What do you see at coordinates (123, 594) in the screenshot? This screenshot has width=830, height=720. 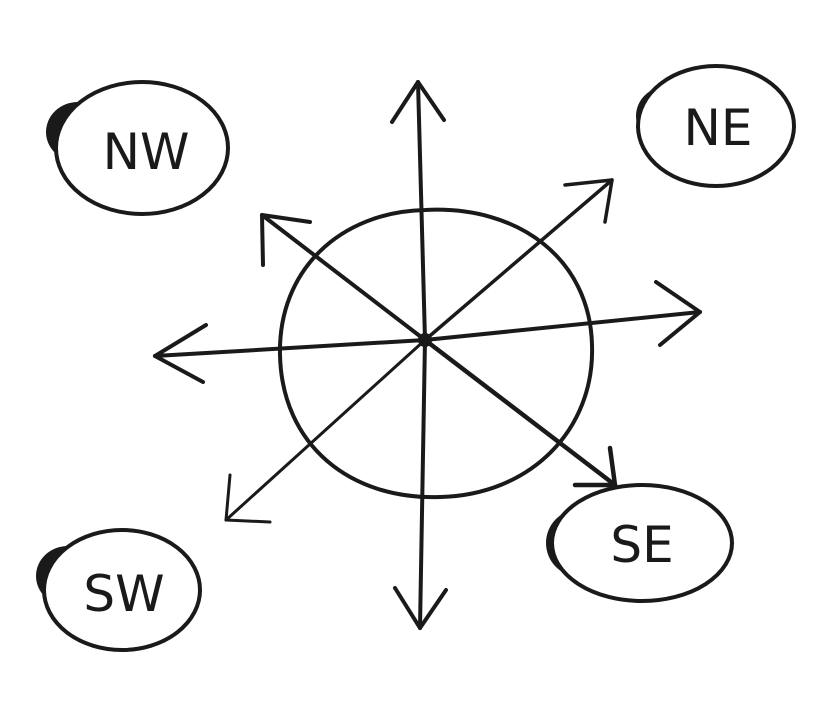 I see `sw-label: SW` at bounding box center [123, 594].